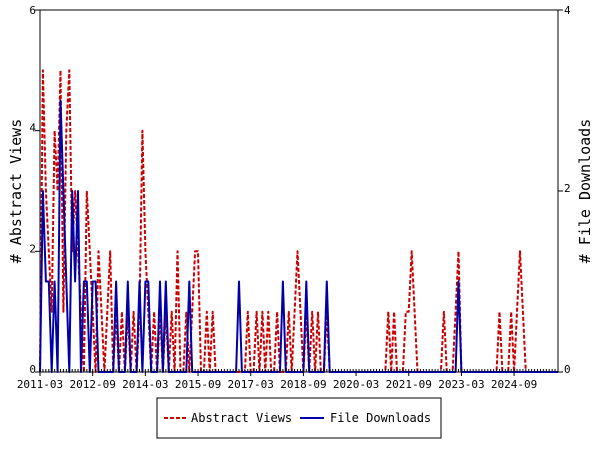 Image resolution: width=600 pixels, height=450 pixels. What do you see at coordinates (32, 369) in the screenshot?
I see `y-left-tick-label: 0` at bounding box center [32, 369].